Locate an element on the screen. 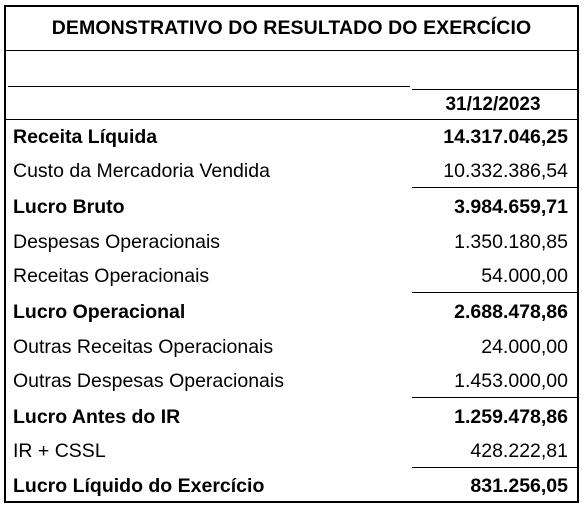 The width and height of the screenshot is (586, 508). row-value: 14.317.046,25 is located at coordinates (505, 137).